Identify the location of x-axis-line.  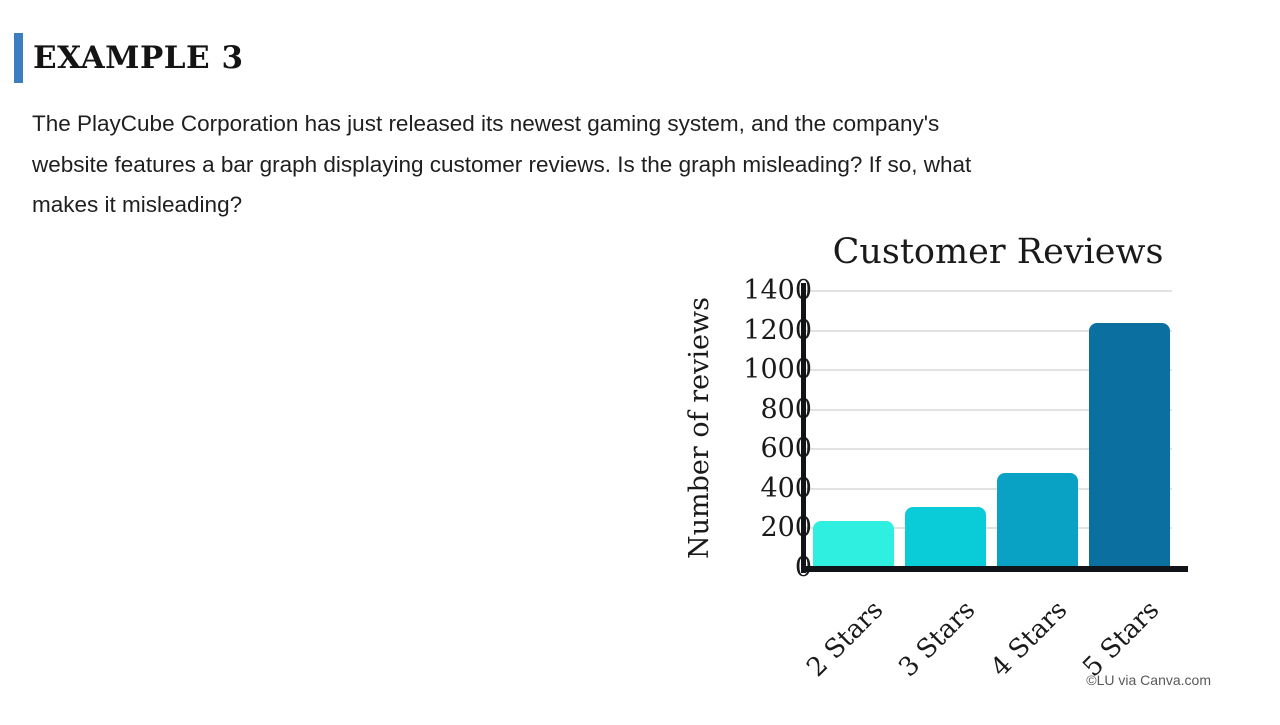
(994, 569).